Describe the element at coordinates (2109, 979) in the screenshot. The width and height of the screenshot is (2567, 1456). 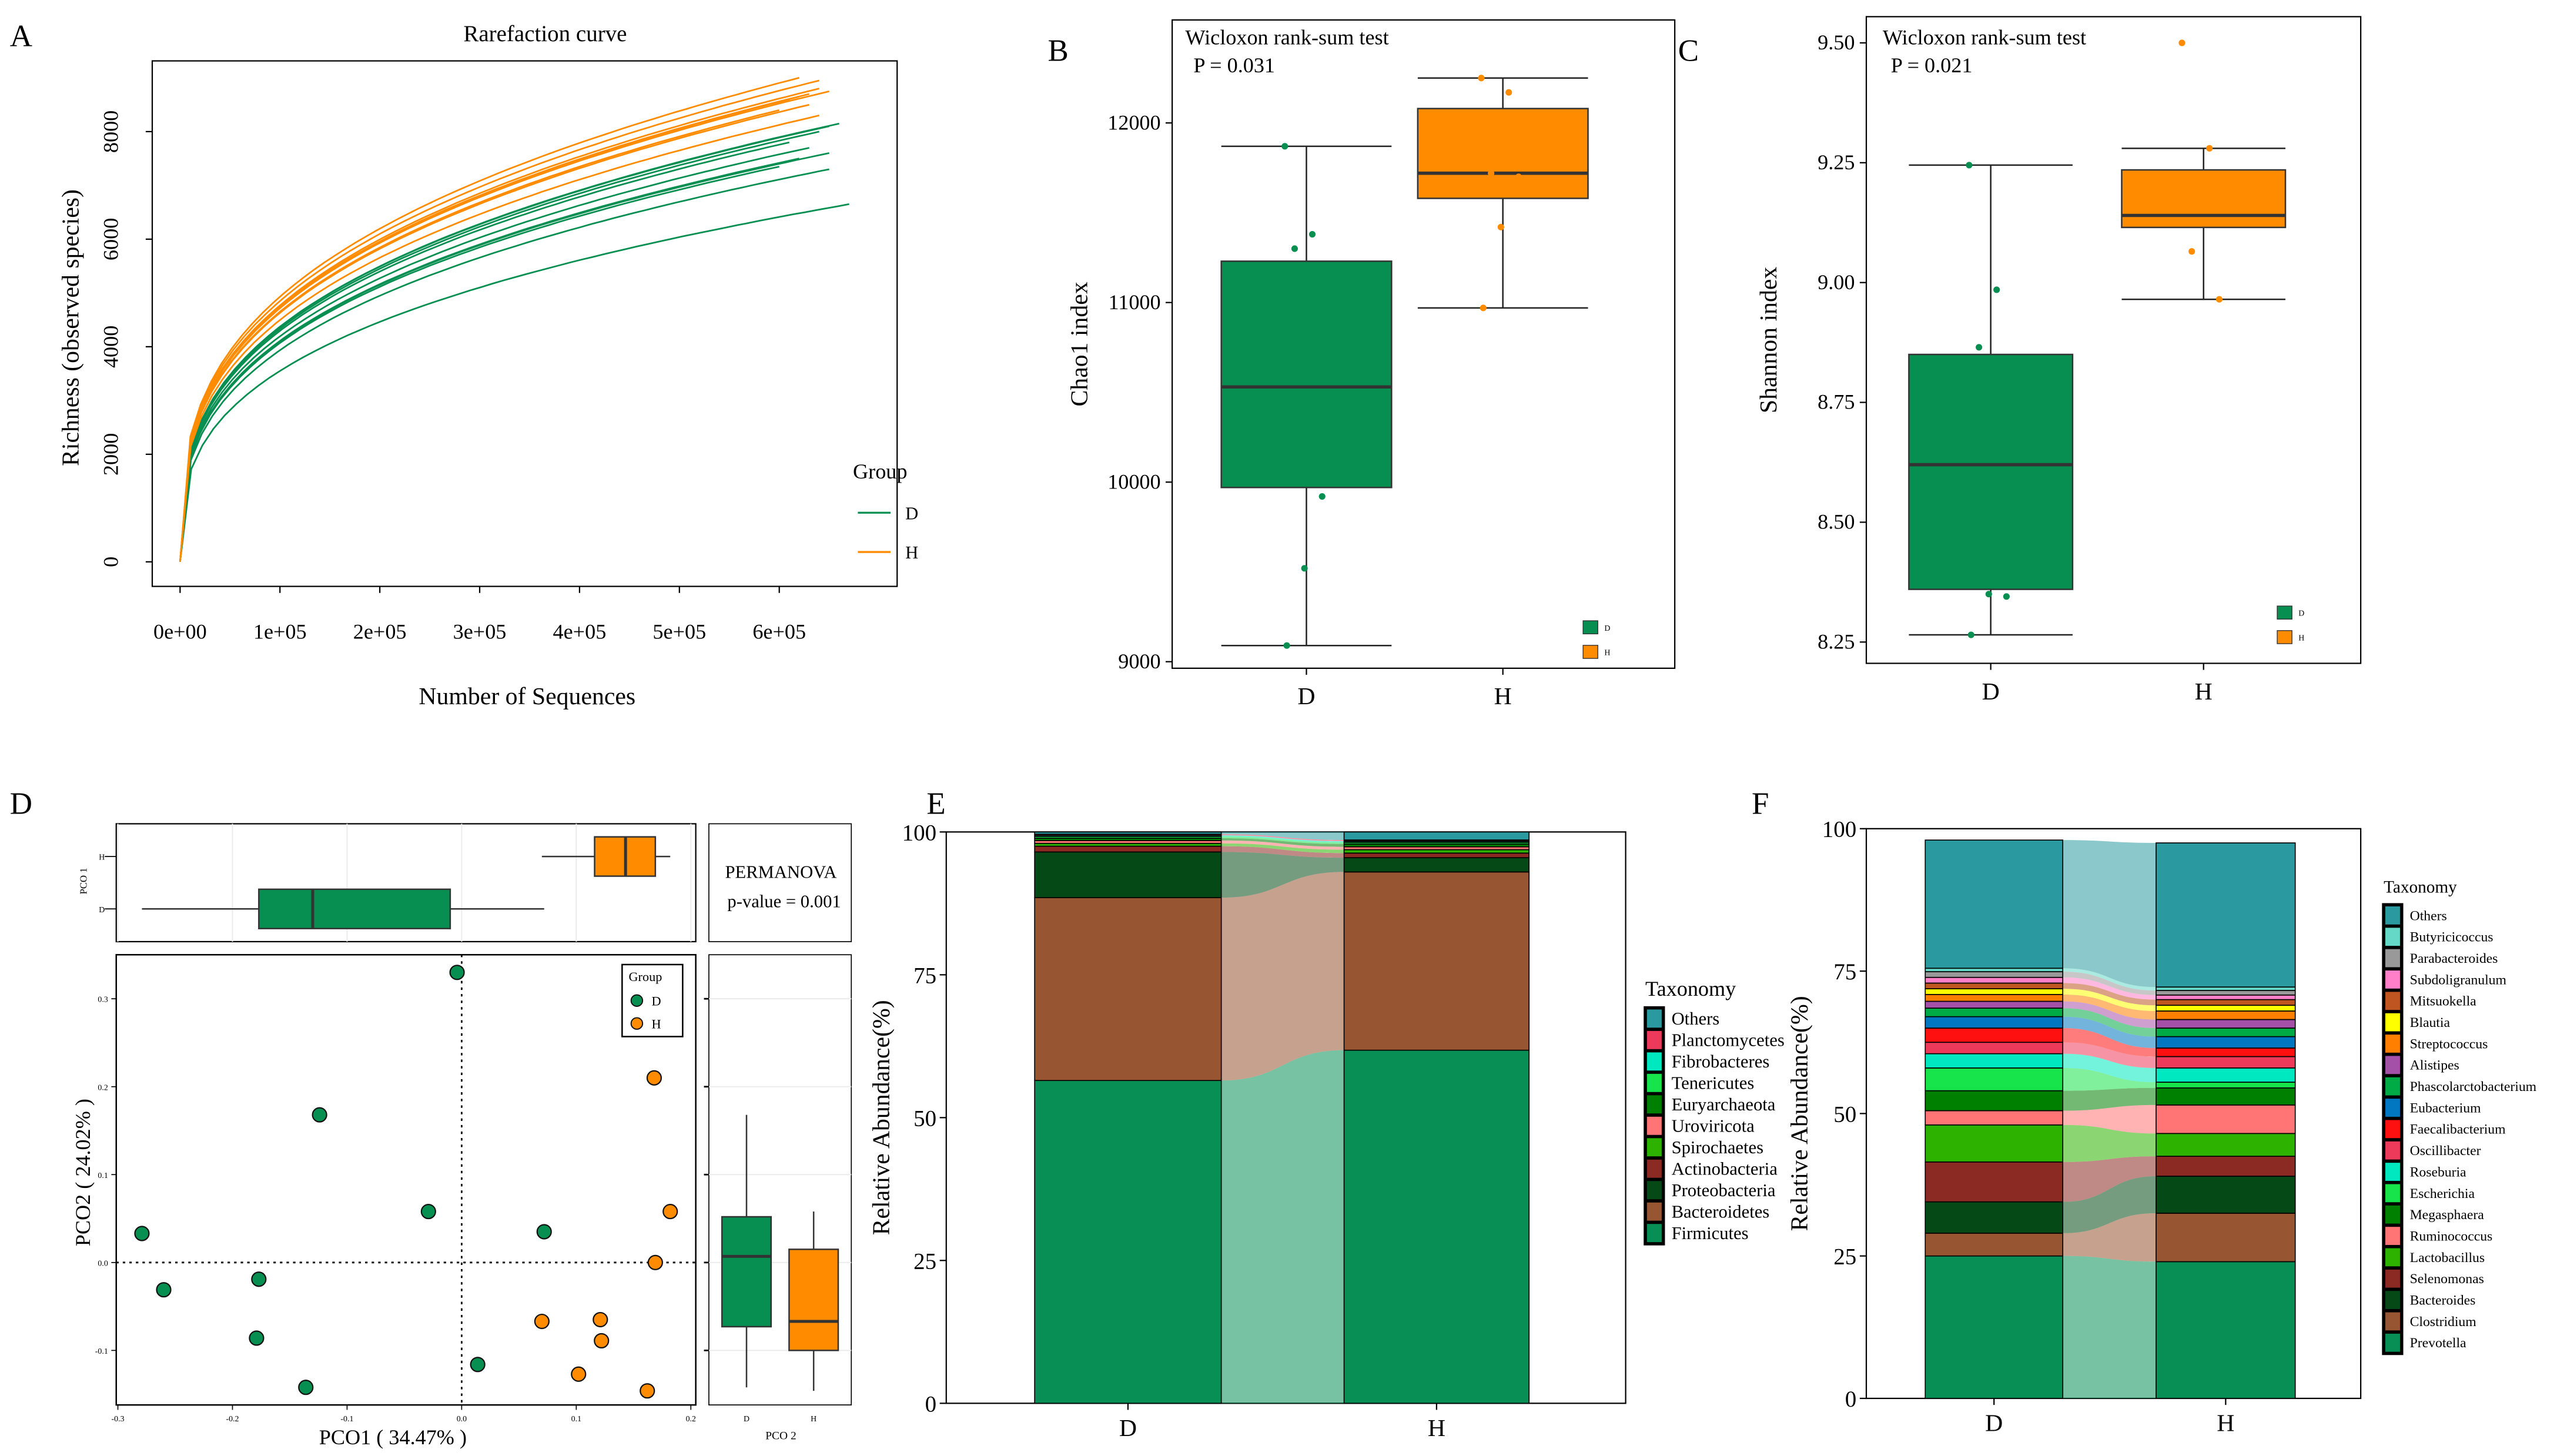
I see `flow-butyricicoccus` at that location.